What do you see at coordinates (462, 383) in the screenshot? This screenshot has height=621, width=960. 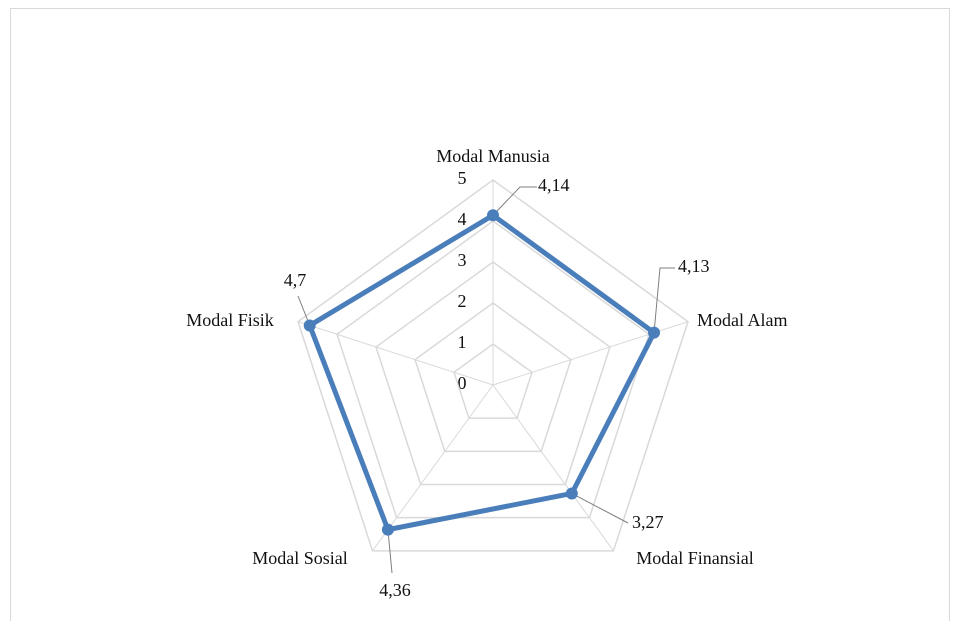 I see `tick-label: 0` at bounding box center [462, 383].